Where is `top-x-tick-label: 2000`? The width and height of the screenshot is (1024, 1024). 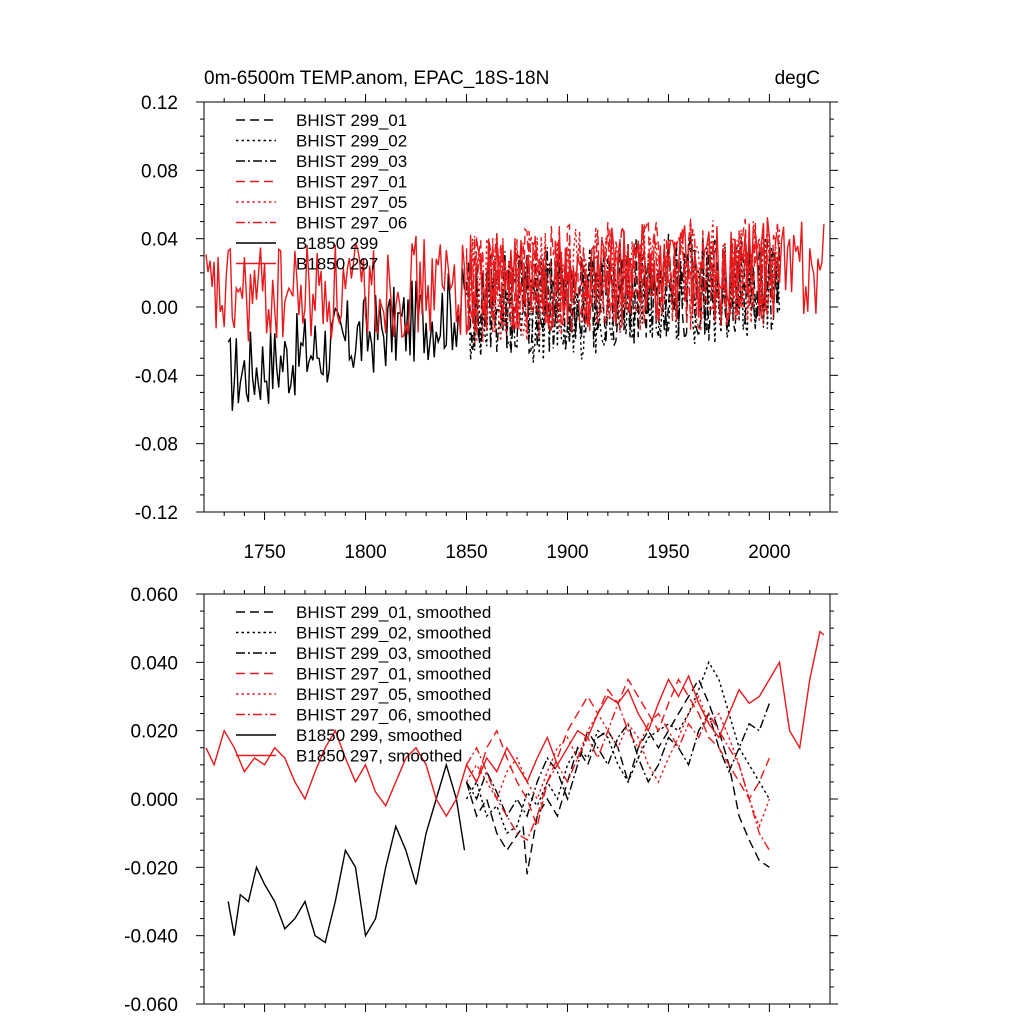 top-x-tick-label: 2000 is located at coordinates (769, 552).